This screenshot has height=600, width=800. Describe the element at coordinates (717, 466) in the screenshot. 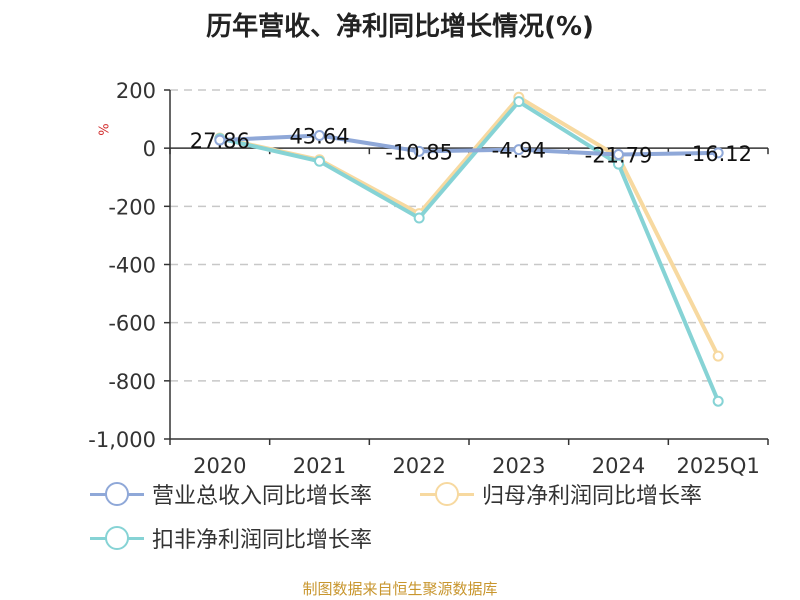

I see `x-tick-label: 2025Q1` at that location.